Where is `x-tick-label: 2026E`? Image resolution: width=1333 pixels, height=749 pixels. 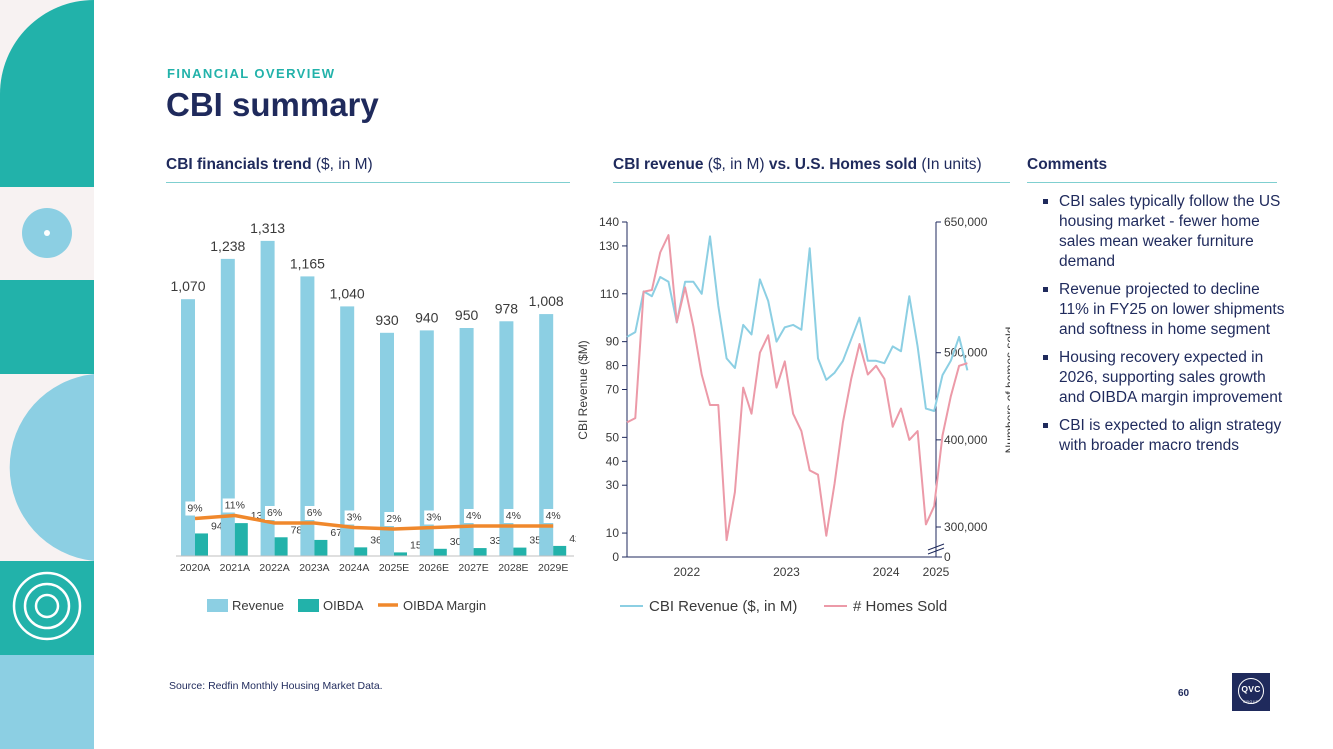
x-tick-label: 2026E is located at coordinates (434, 568).